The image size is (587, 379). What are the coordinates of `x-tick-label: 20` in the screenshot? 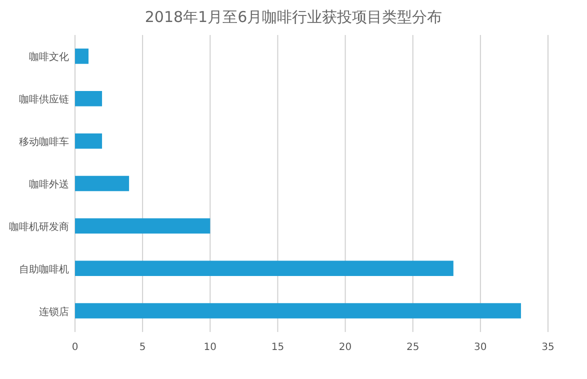 It's located at (345, 347).